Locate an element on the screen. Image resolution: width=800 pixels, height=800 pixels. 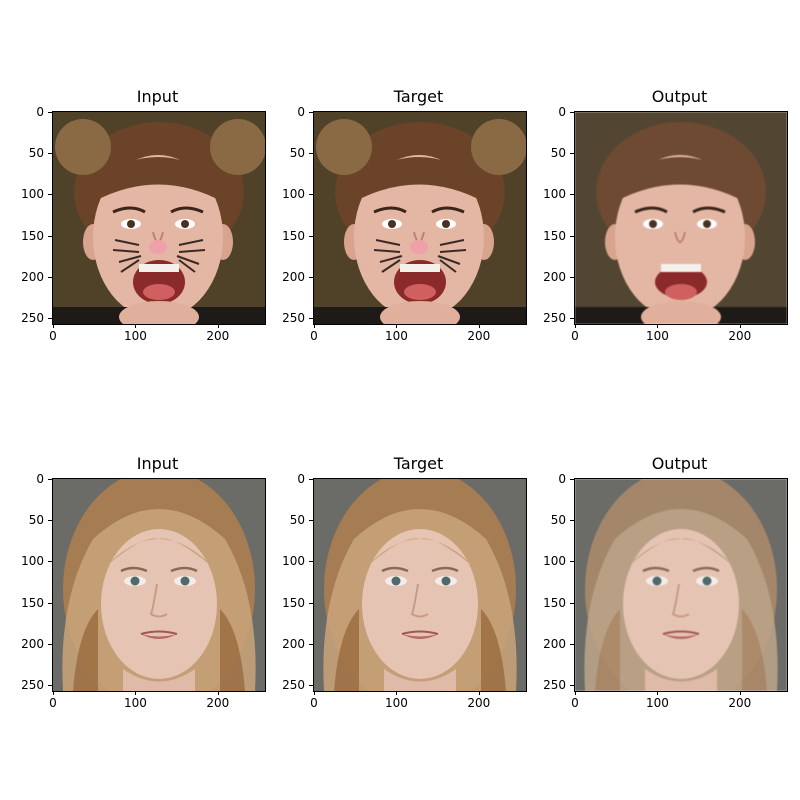
panel-title: Target is located at coordinates (418, 463).